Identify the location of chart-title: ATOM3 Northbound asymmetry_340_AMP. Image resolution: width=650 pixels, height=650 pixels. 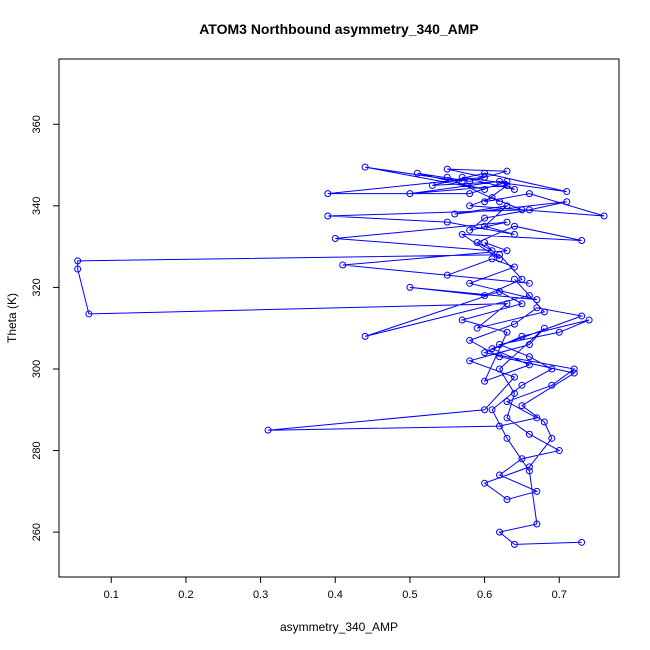
(339, 29).